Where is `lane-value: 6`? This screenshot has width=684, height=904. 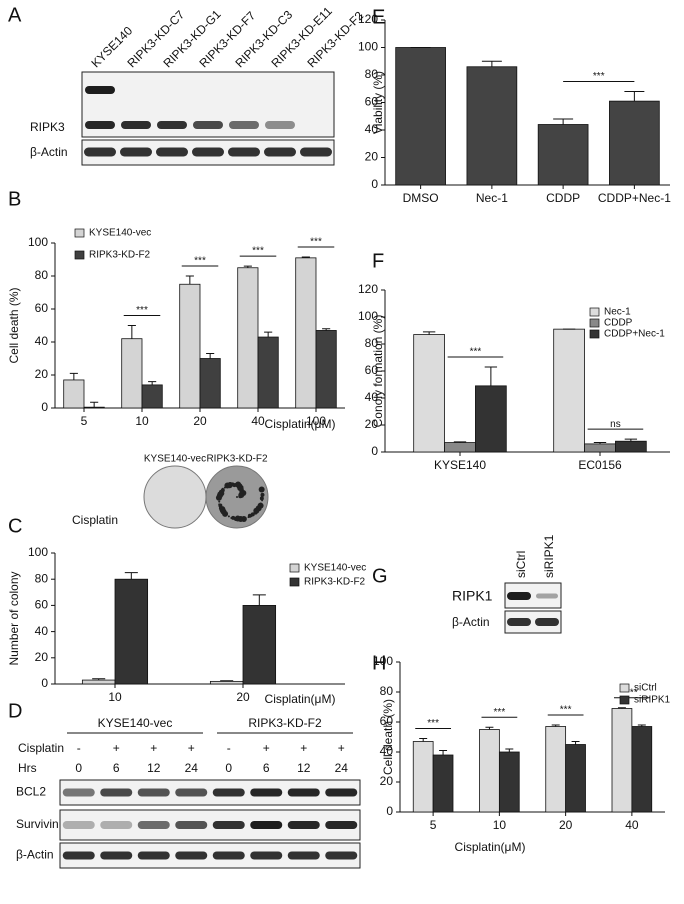 lane-value: 6 is located at coordinates (266, 768).